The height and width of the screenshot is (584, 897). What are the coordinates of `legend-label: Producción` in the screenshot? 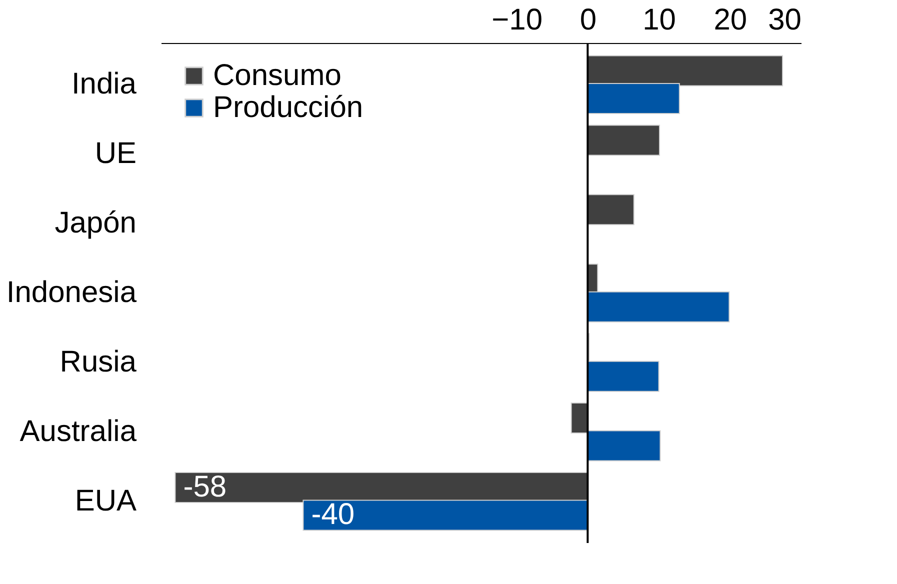 It's located at (288, 107).